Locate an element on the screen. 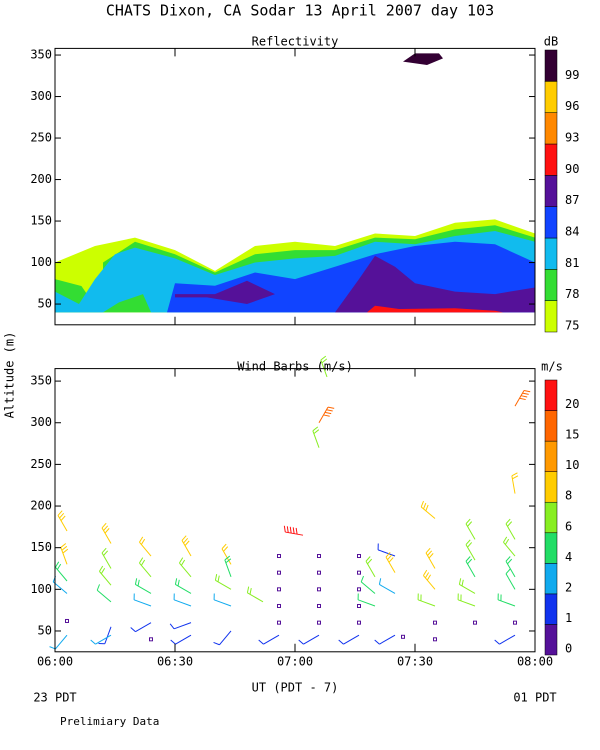 Image resolution: width=600 pixels, height=750 pixels. panel-title: Reflectivity is located at coordinates (295, 42).